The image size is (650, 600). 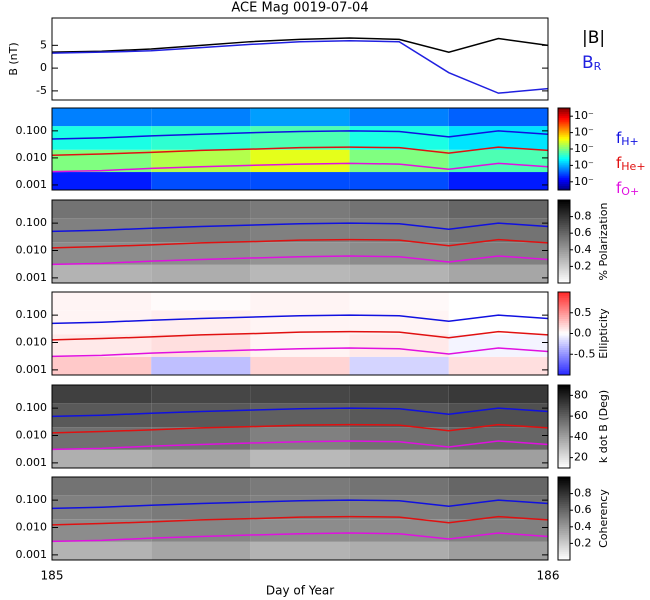 What do you see at coordinates (619, 138) in the screenshot?
I see `legend-name: f` at bounding box center [619, 138].